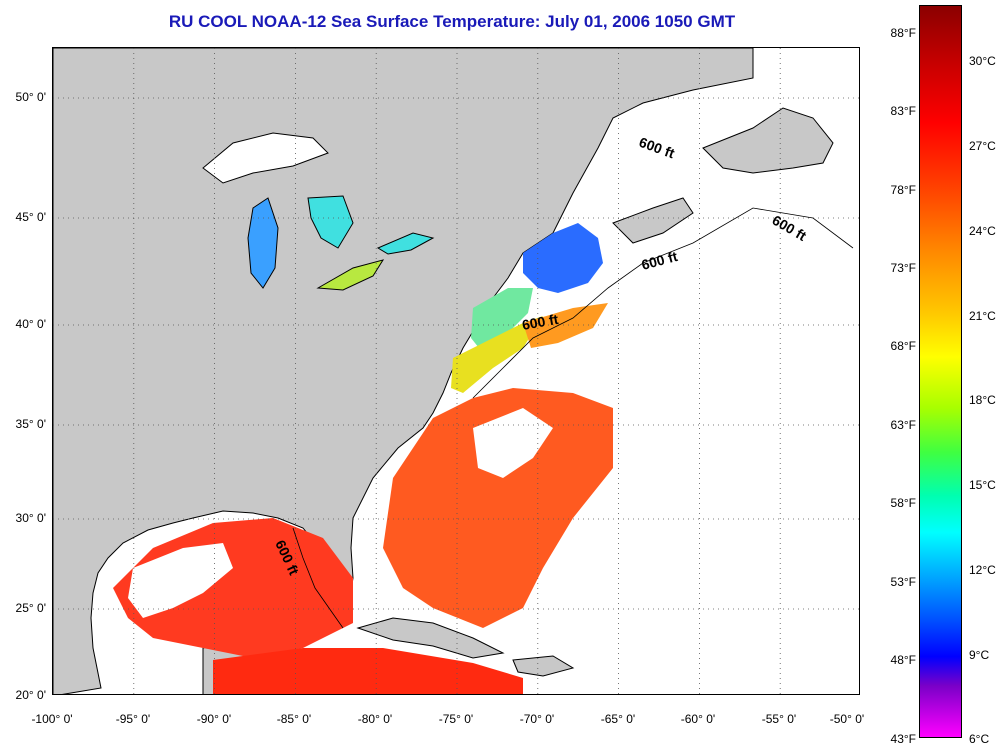 The width and height of the screenshot is (1008, 754). What do you see at coordinates (903, 190) in the screenshot?
I see `colorbar-f-78: 78°F` at bounding box center [903, 190].